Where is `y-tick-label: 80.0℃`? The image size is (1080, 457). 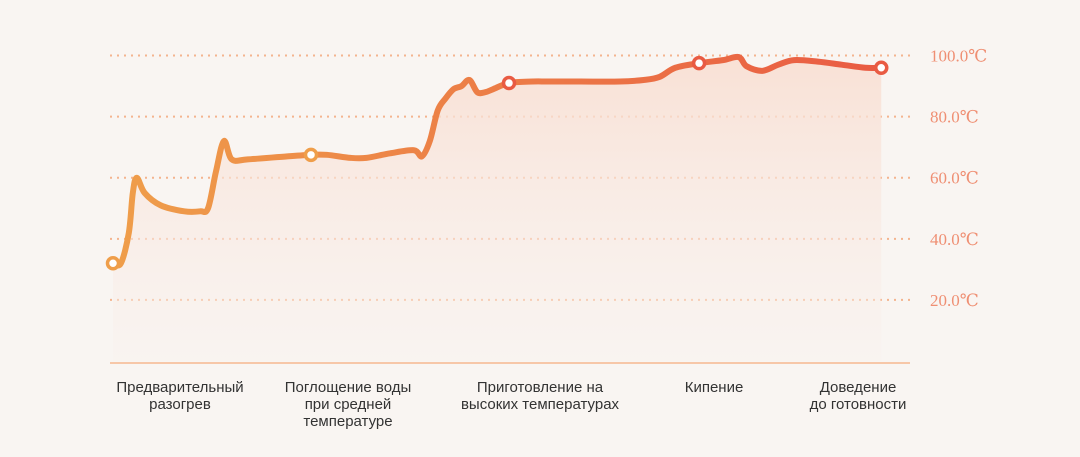
y-tick-label: 80.0℃ is located at coordinates (954, 117).